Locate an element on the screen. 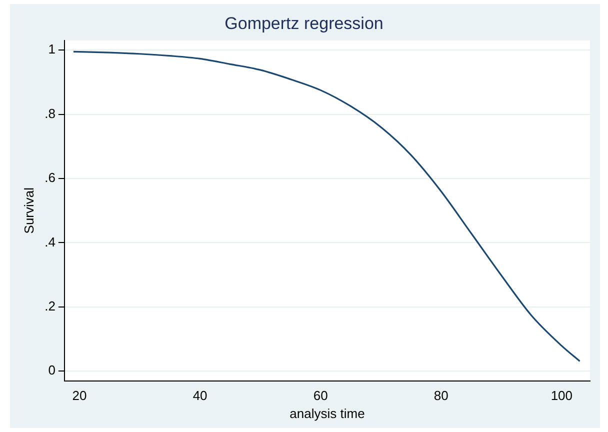  y-axis-title: Survival is located at coordinates (28, 210).